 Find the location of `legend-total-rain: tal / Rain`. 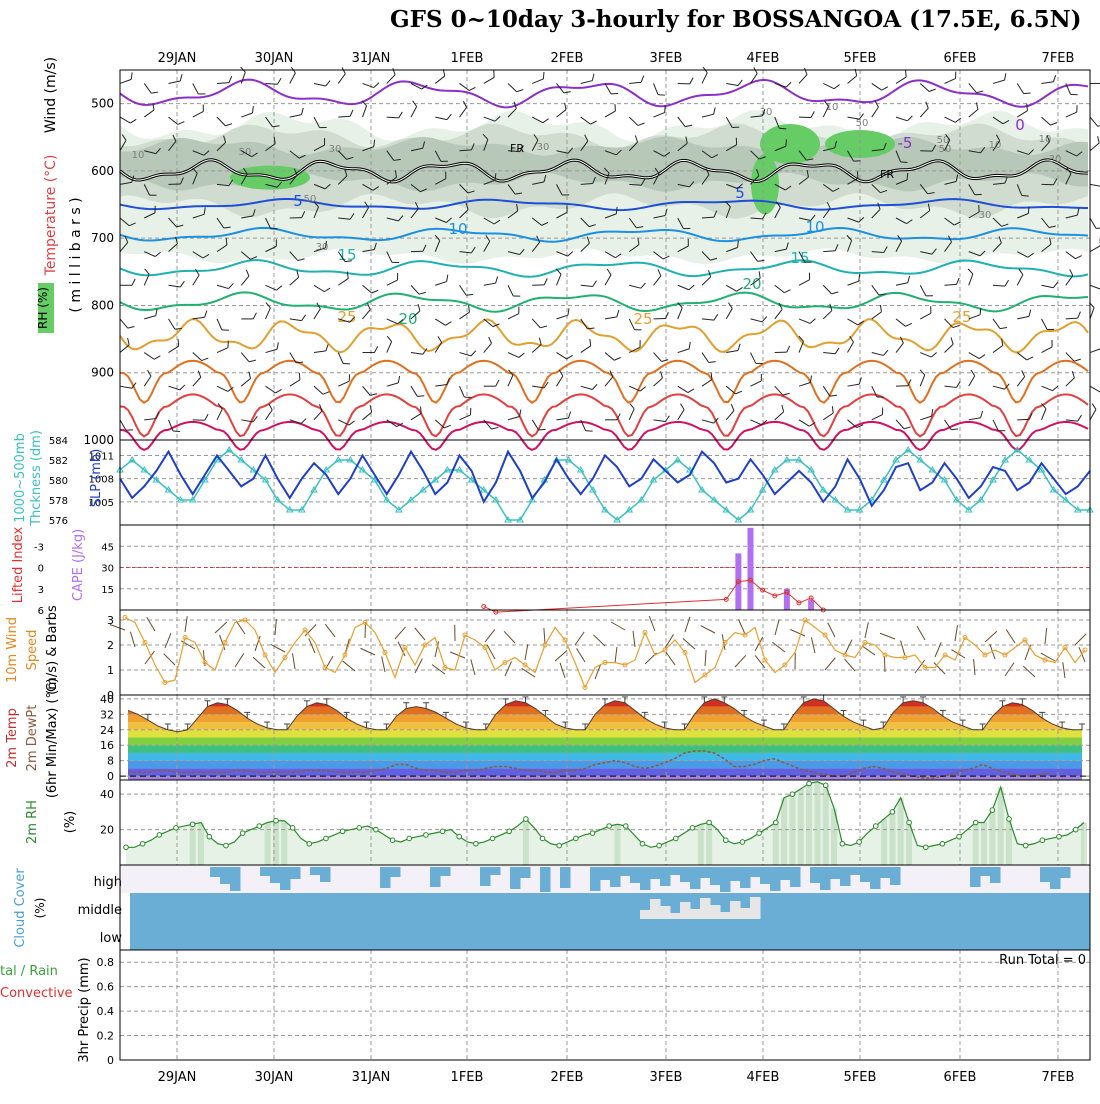

legend-total-rain: tal / Rain is located at coordinates (29, 971).